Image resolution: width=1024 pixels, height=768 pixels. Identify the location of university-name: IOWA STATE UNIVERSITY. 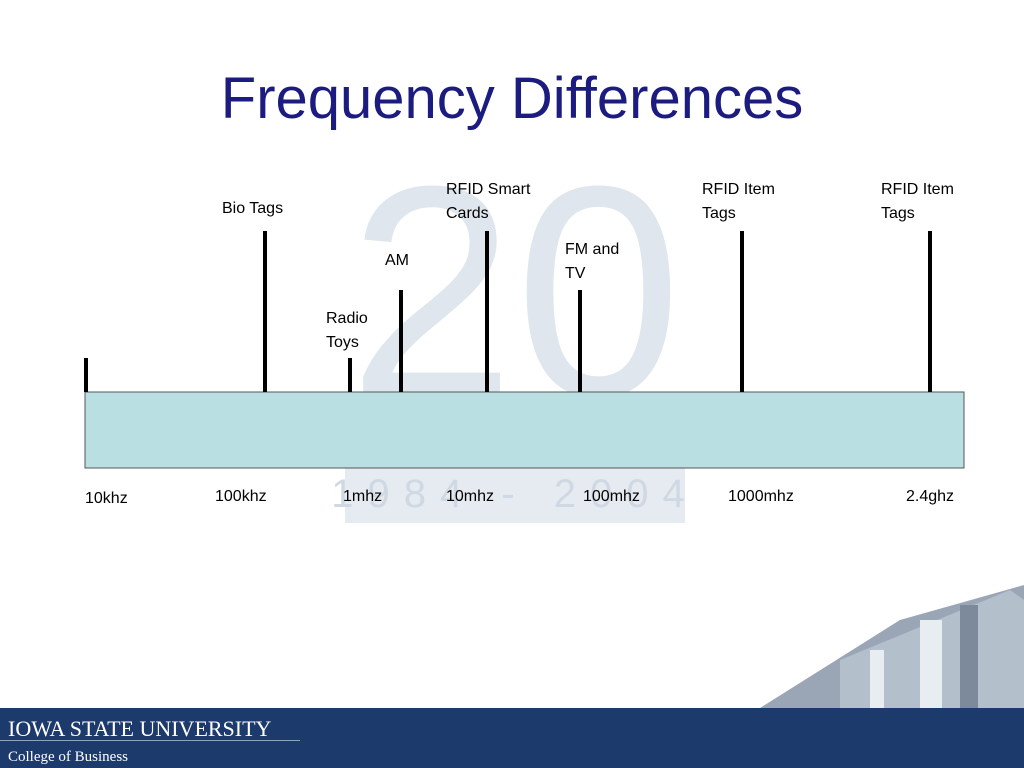
(140, 728).